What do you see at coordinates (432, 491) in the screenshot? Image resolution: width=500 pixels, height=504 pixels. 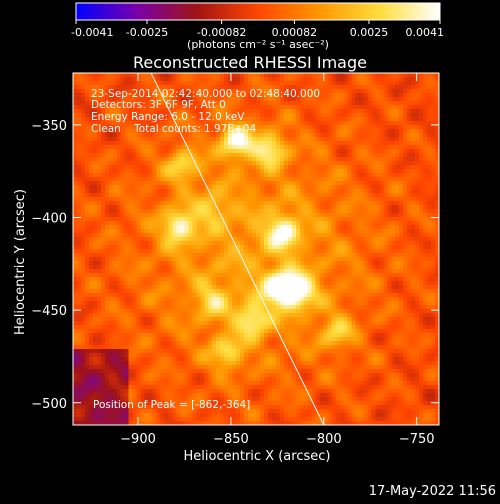 I see `plot-timestamp: 17-May-2022 11:56` at bounding box center [432, 491].